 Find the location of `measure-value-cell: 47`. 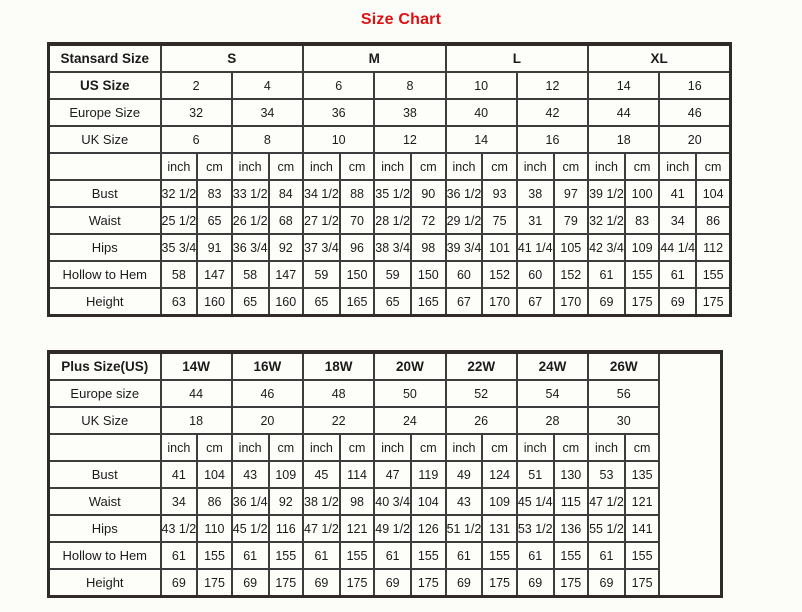

measure-value-cell: 47 is located at coordinates (393, 474).